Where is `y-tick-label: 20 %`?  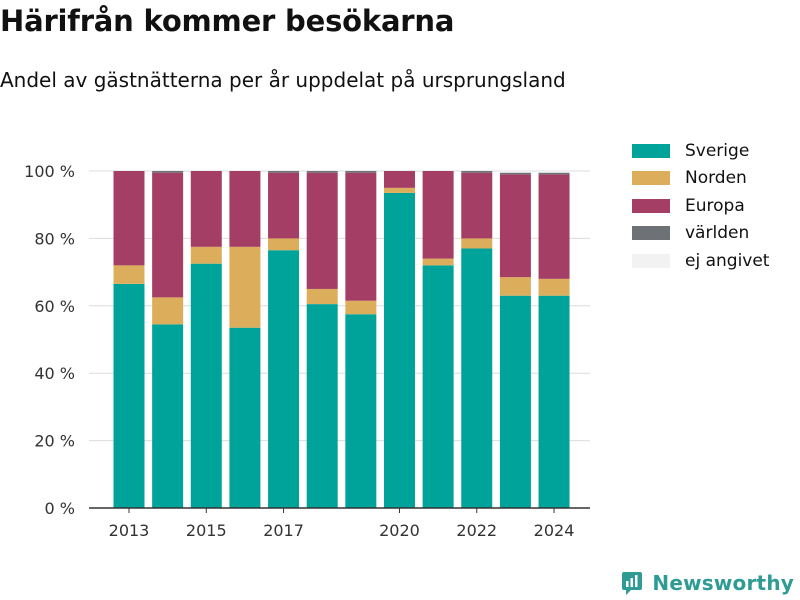 y-tick-label: 20 % is located at coordinates (54, 441).